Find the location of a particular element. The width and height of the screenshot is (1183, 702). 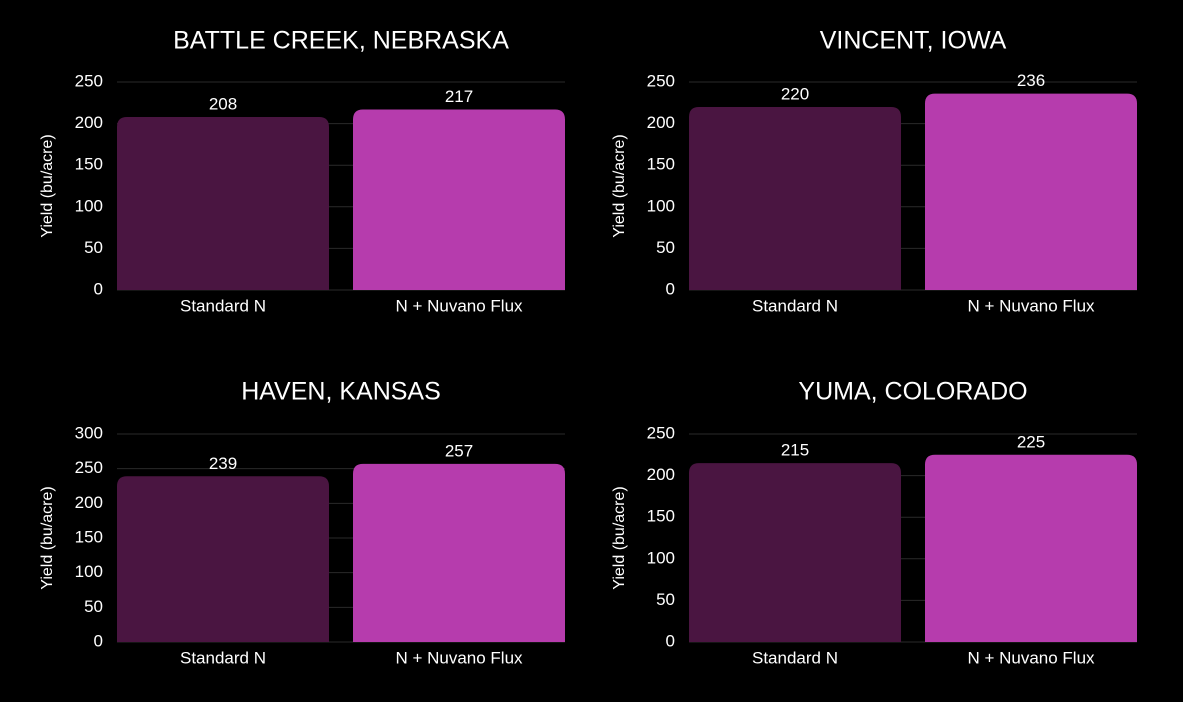

value-label: 236 is located at coordinates (1031, 80).